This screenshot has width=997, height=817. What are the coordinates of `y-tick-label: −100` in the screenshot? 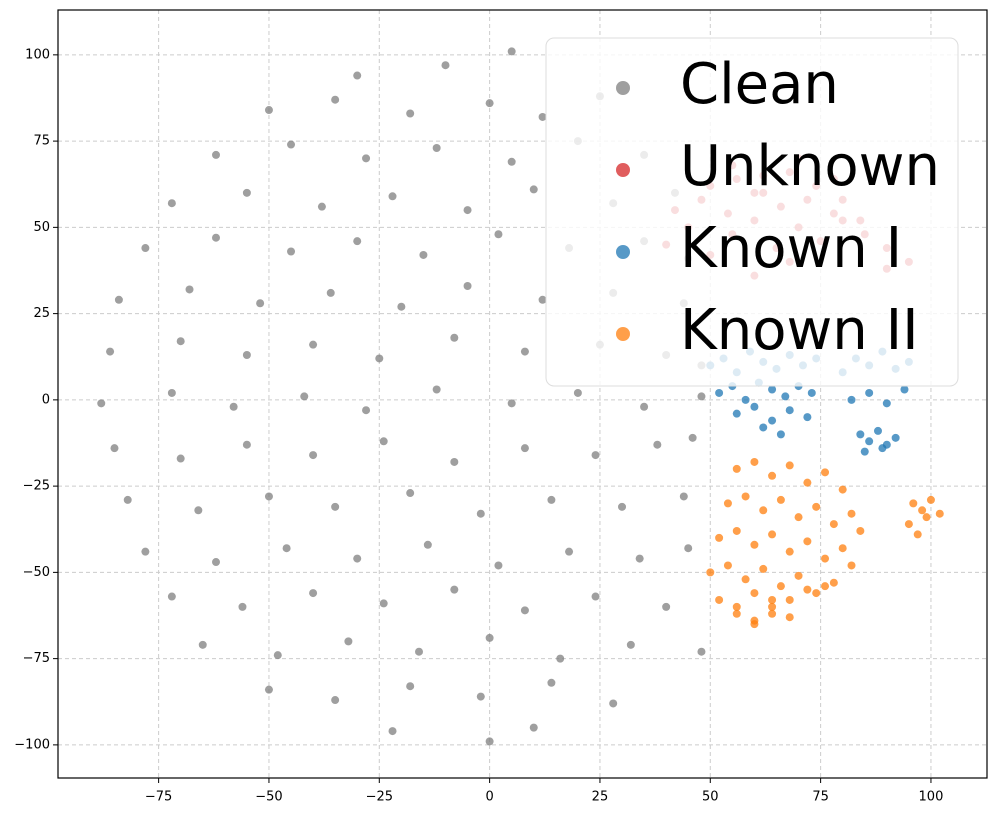 It's located at (32, 744).